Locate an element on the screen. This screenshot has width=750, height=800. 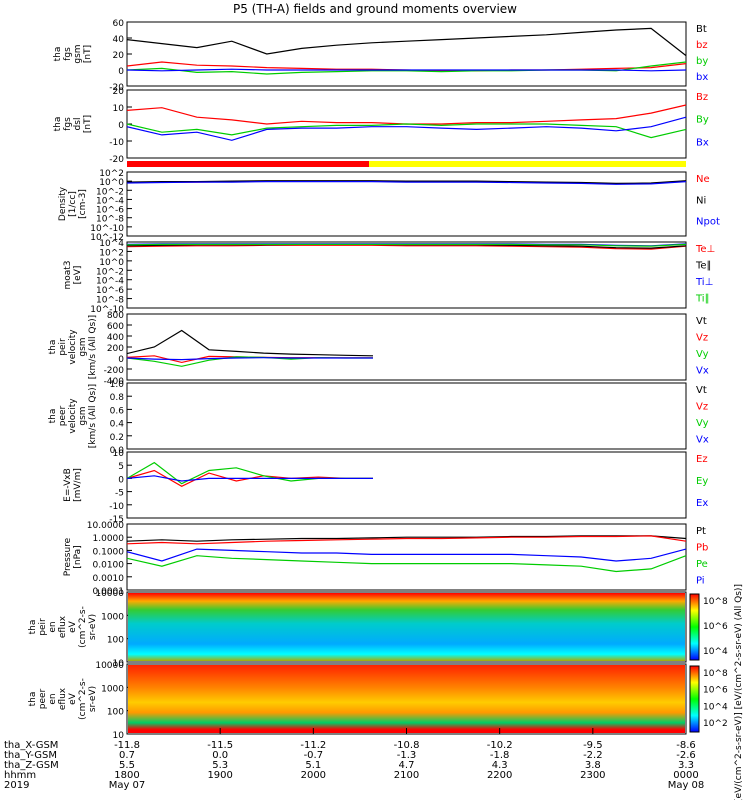
x-row-value: 3.8 is located at coordinates (593, 765).